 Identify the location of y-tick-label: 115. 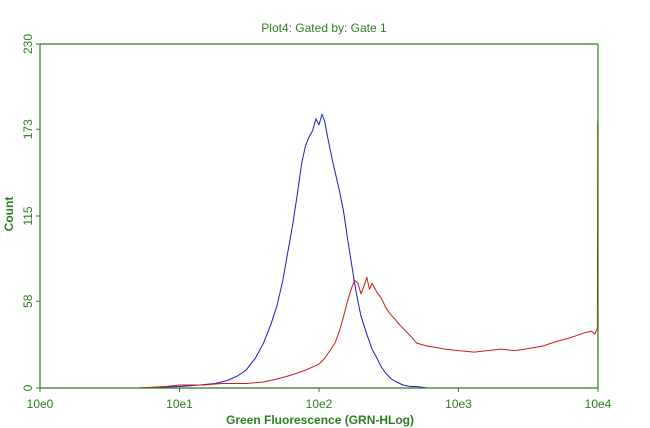
(28, 215).